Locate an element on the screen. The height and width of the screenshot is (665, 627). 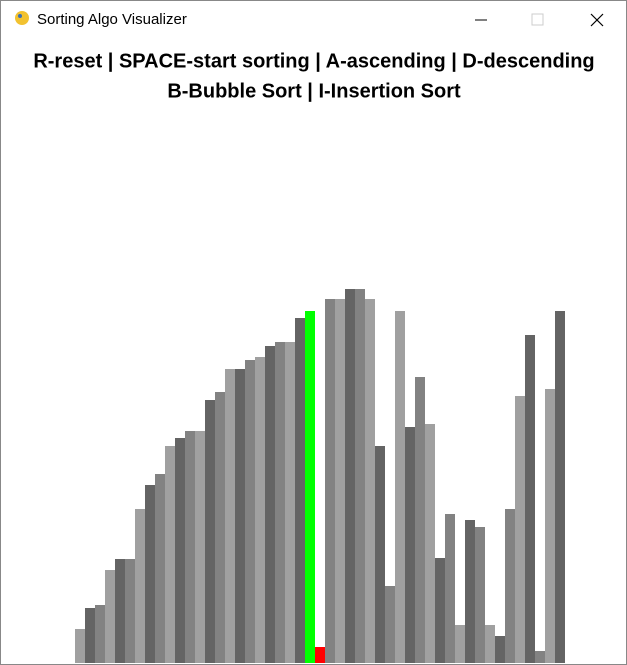
app-icon is located at coordinates (22, 18).